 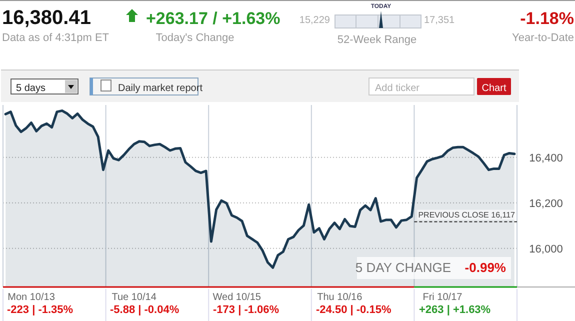 What do you see at coordinates (56, 38) in the screenshot?
I see `text: Data as of 4:31pm ET` at bounding box center [56, 38].